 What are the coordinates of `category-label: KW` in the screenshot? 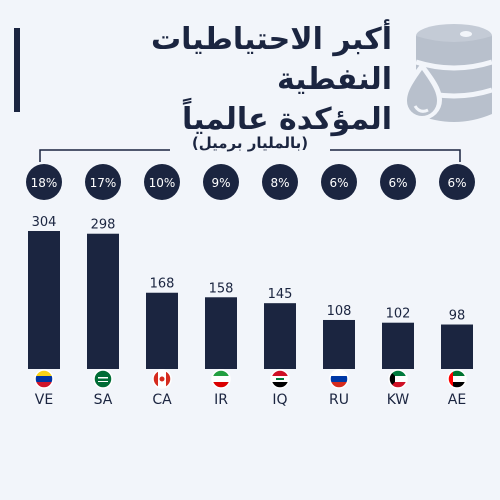 It's located at (398, 400).